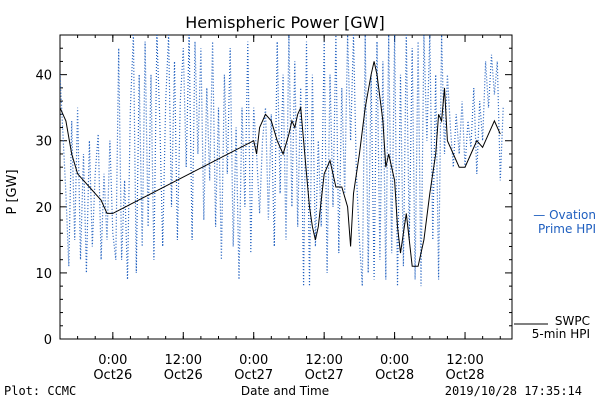 The width and height of the screenshot is (600, 400). What do you see at coordinates (513, 391) in the screenshot?
I see `plot-timestamp: 2019/10/28 17:35:14` at bounding box center [513, 391].